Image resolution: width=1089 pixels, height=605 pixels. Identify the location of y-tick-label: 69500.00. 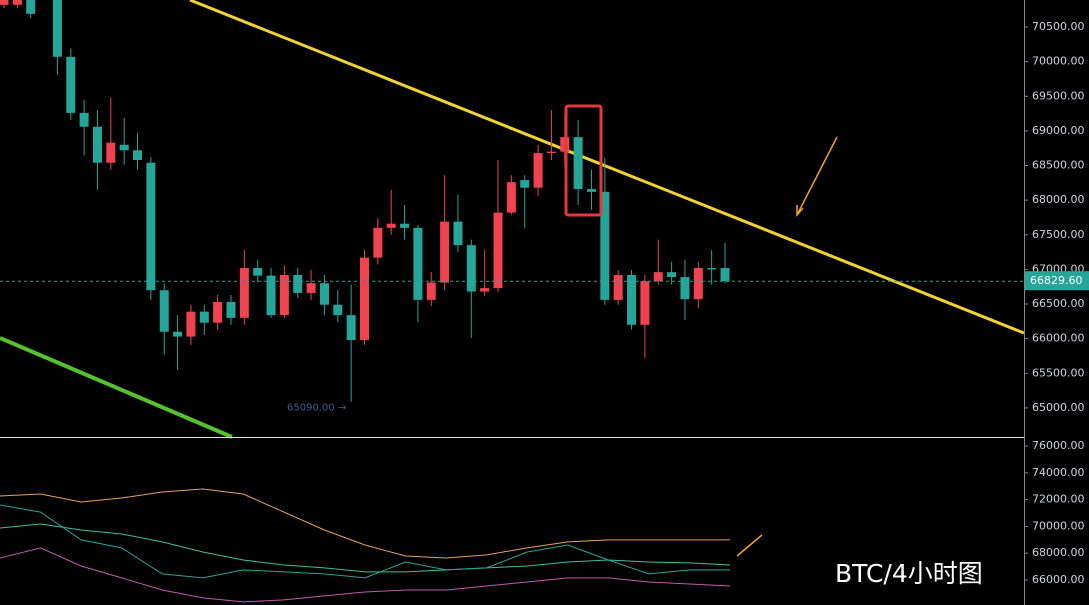
(1058, 95).